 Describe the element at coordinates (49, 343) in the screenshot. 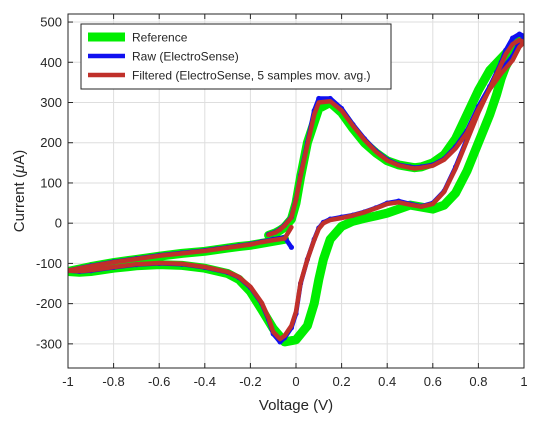

I see `y-tick-label: -300` at that location.